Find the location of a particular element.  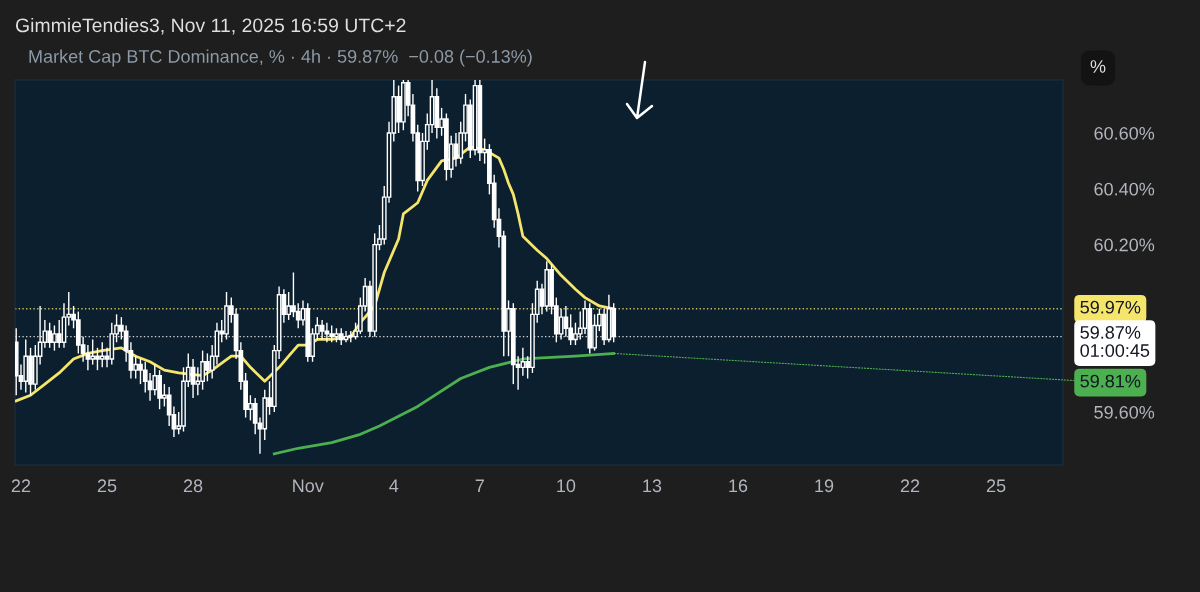

x-tick-label: 28 is located at coordinates (193, 486).